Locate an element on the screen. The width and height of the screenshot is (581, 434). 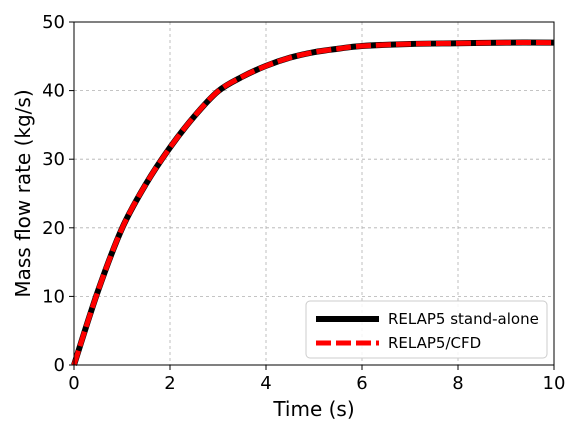
y-tick-label: 20 is located at coordinates (53, 228).